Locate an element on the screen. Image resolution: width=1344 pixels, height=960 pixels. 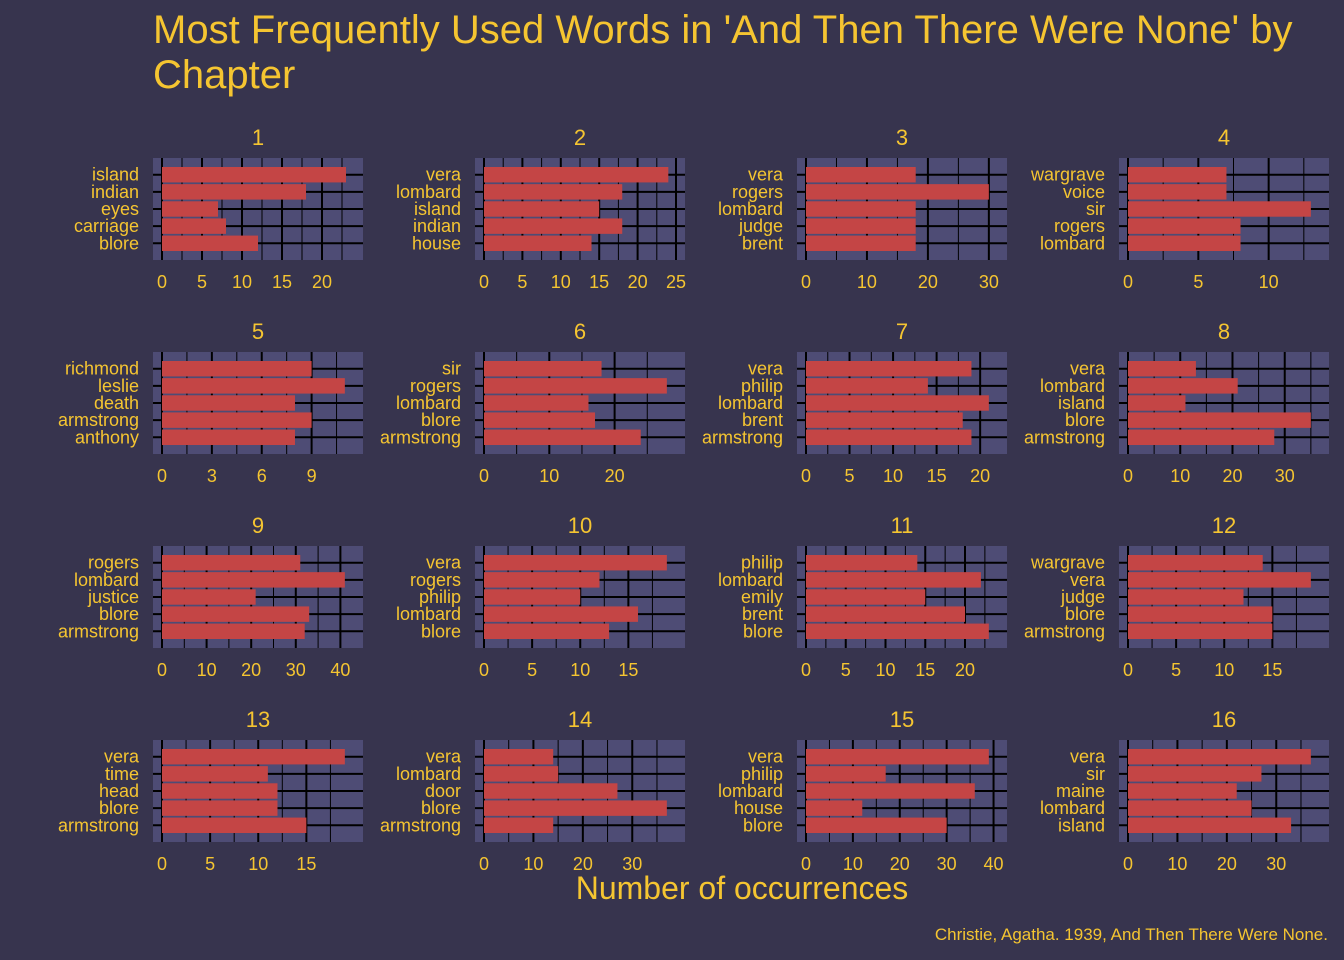
facet-title: 5 is located at coordinates (258, 331).